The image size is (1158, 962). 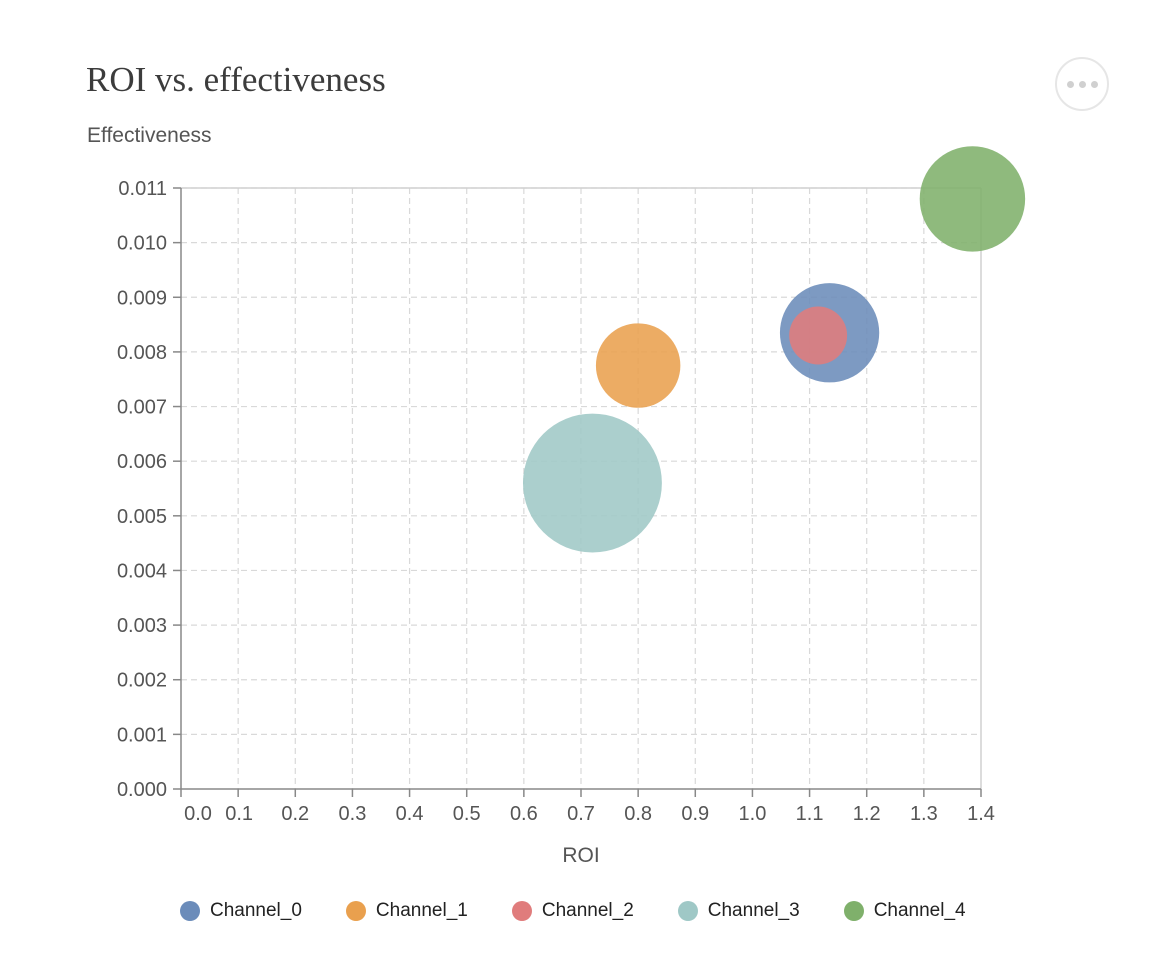 What do you see at coordinates (142, 681) in the screenshot?
I see `y-tick-label: 0.002` at bounding box center [142, 681].